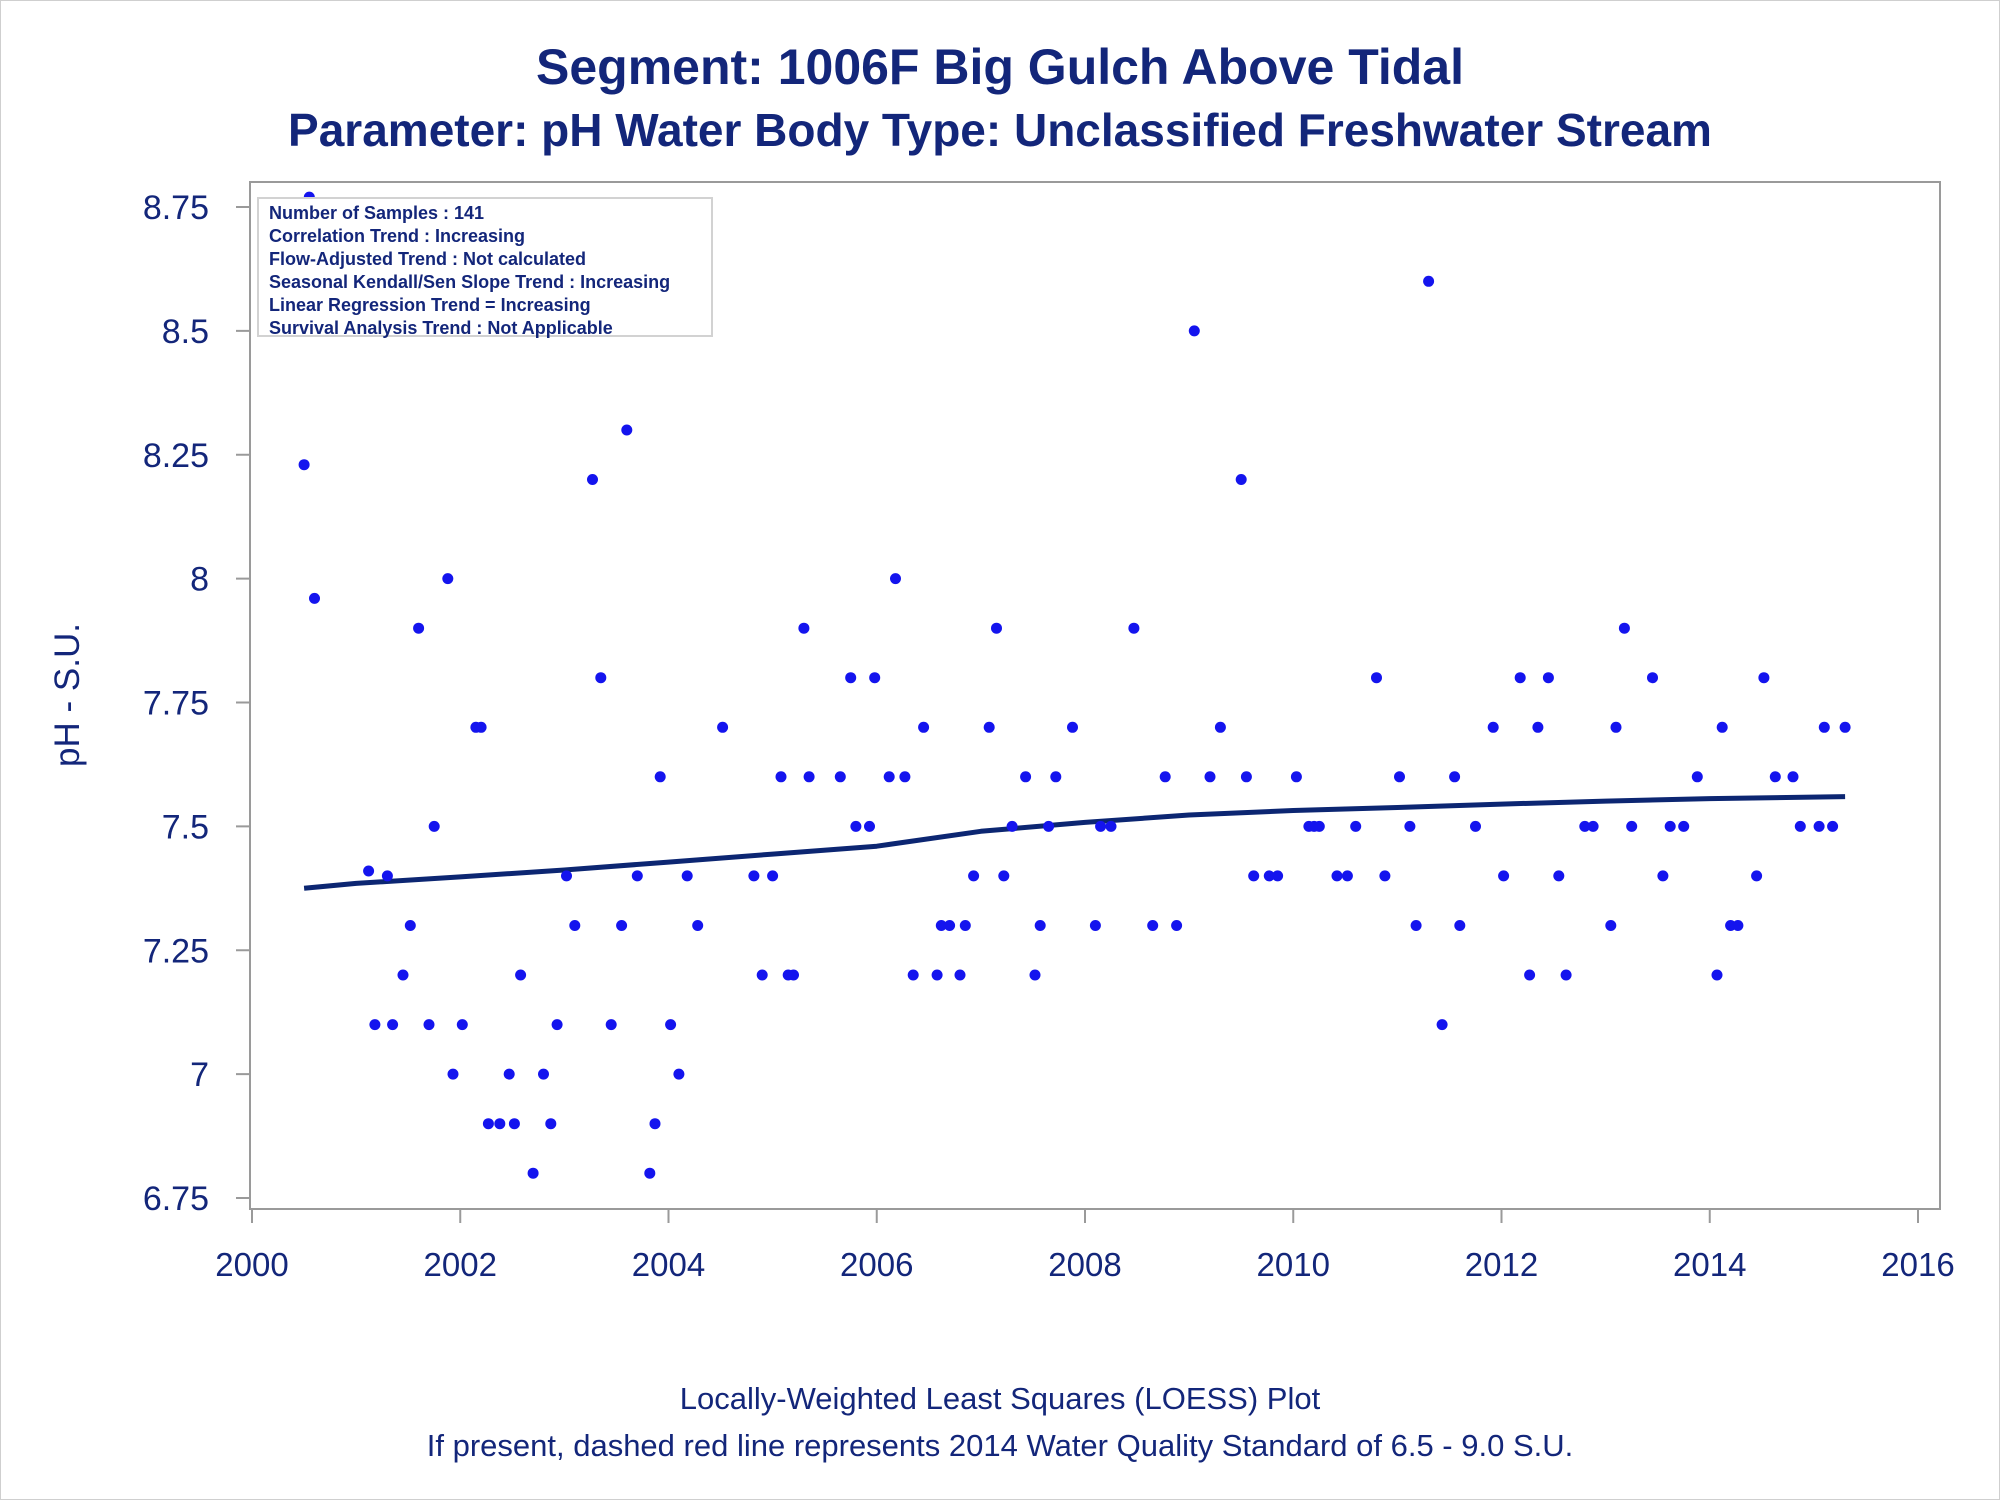  What do you see at coordinates (176, 951) in the screenshot?
I see `y-tick-label: 7.25` at bounding box center [176, 951].